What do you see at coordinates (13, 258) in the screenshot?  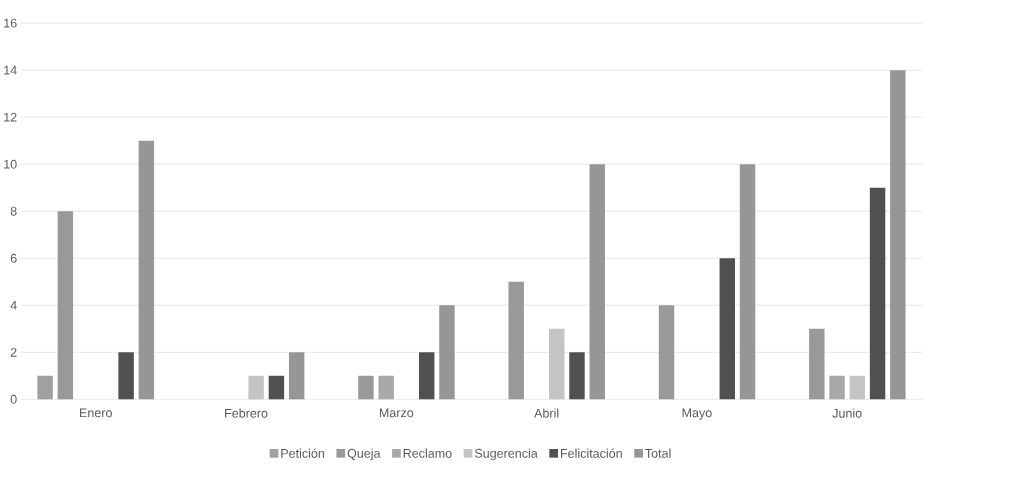 I see `y-tick-label: 6` at bounding box center [13, 258].